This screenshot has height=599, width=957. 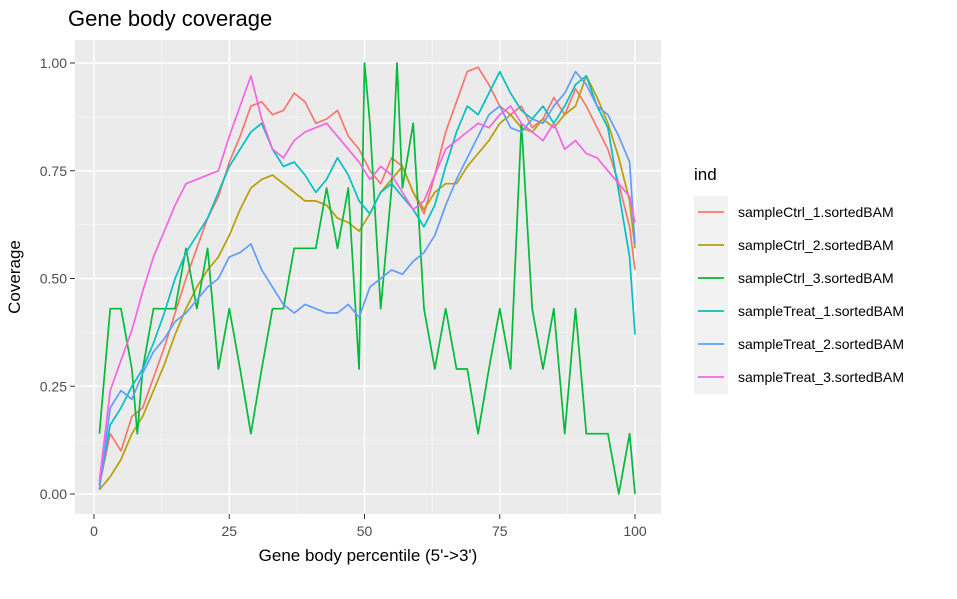 What do you see at coordinates (229, 531) in the screenshot?
I see `x-tick-label: 25` at bounding box center [229, 531].